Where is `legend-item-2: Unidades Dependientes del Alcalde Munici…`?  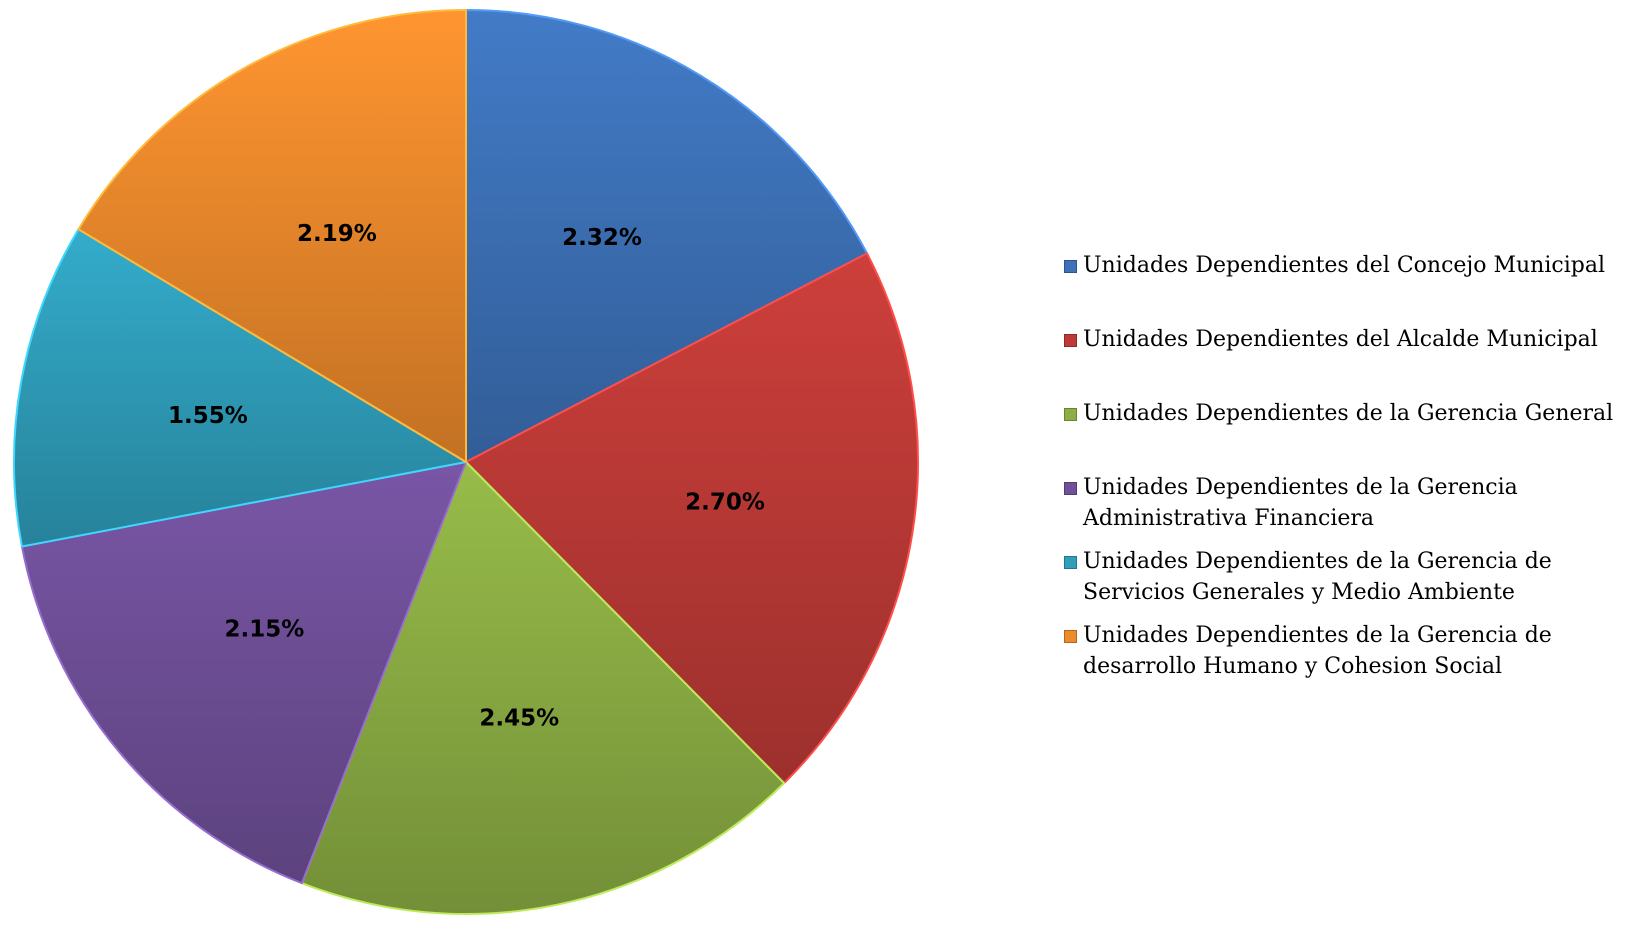 legend-item-2: Unidades Dependientes del Alcalde Munici… is located at coordinates (1344, 339).